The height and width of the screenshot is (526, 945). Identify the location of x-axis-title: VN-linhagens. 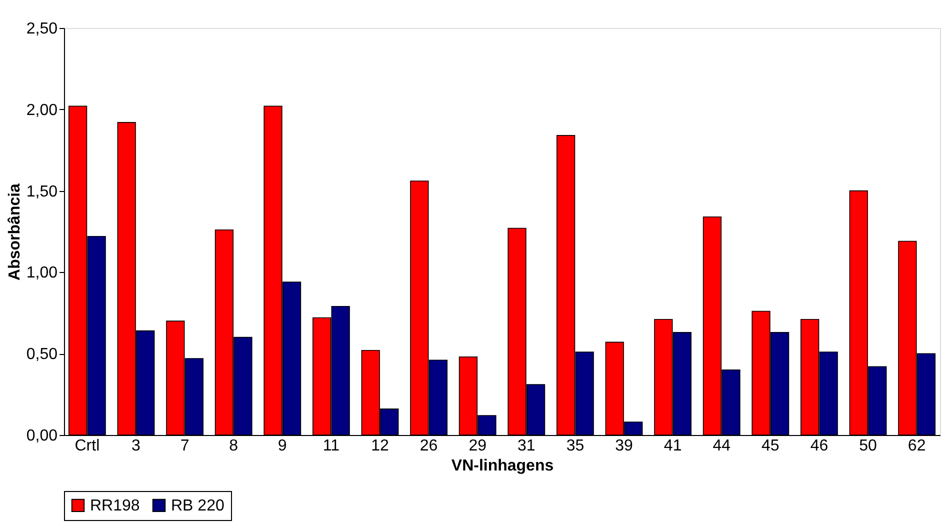
(502, 466).